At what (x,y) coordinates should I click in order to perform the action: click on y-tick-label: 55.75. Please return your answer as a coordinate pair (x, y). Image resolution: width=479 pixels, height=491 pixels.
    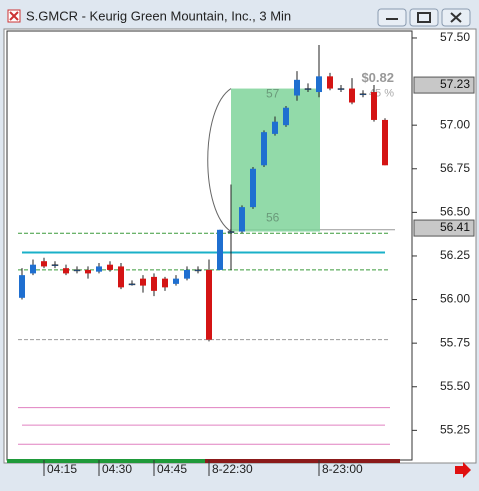
    Looking at the image, I should click on (455, 342).